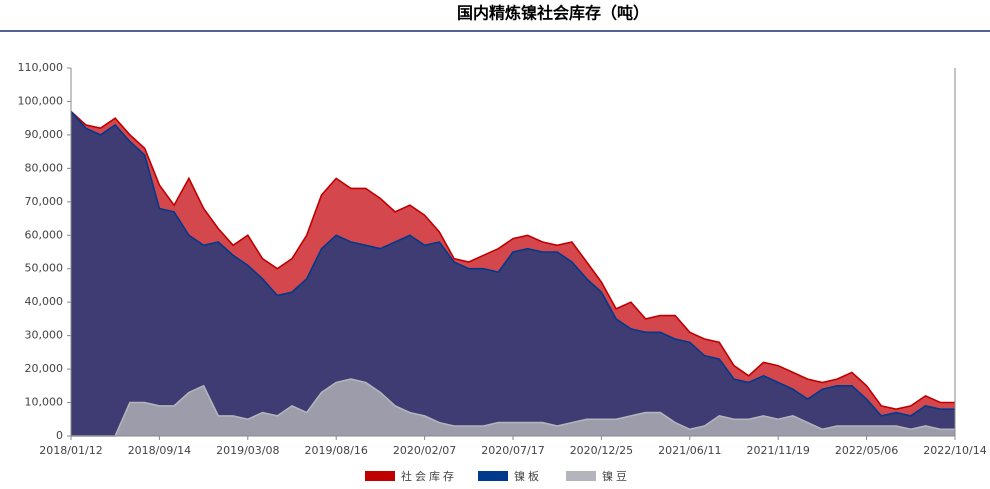 This screenshot has width=990, height=489. Describe the element at coordinates (44, 201) in the screenshot. I see `y-tick-label: 70,000` at that location.